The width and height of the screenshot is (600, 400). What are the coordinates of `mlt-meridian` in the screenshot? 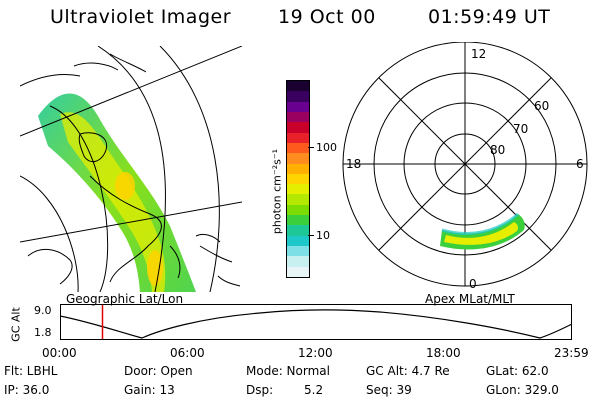 It's located at (465, 164).